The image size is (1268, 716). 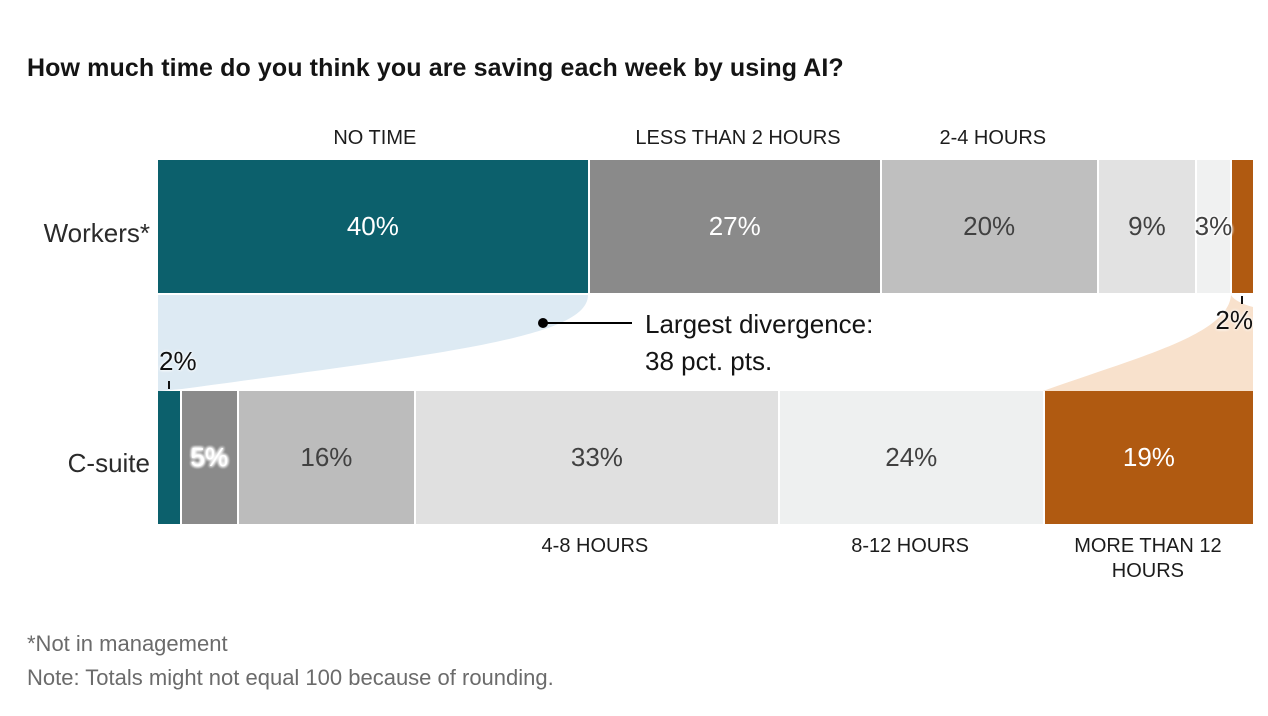 I want to click on csuite-segment-less-than-2-hours: 5%, so click(x=209, y=457).